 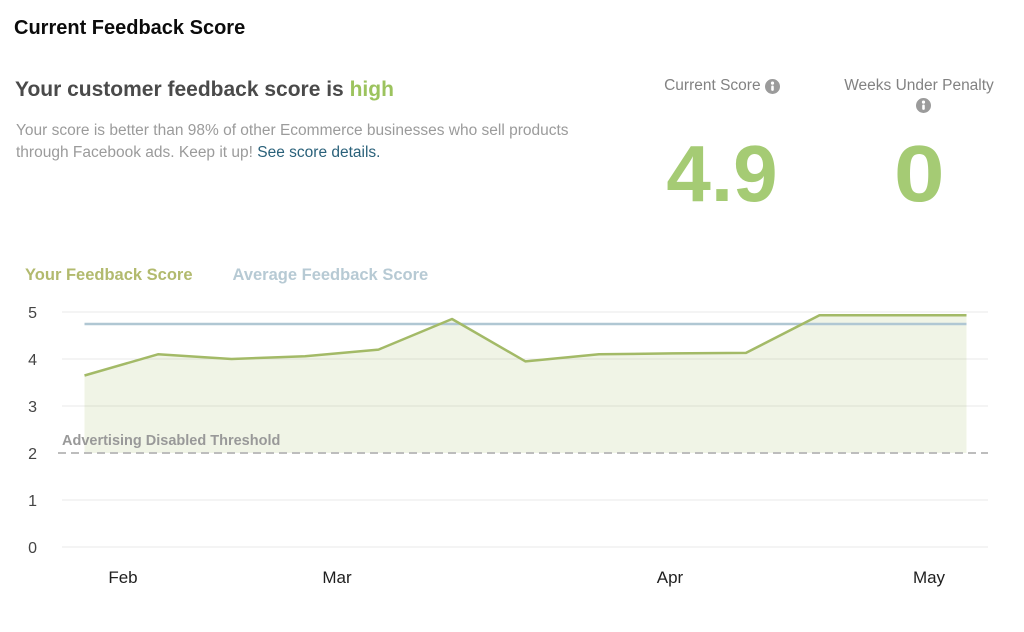 I want to click on svg-text: Apr, so click(x=670, y=577).